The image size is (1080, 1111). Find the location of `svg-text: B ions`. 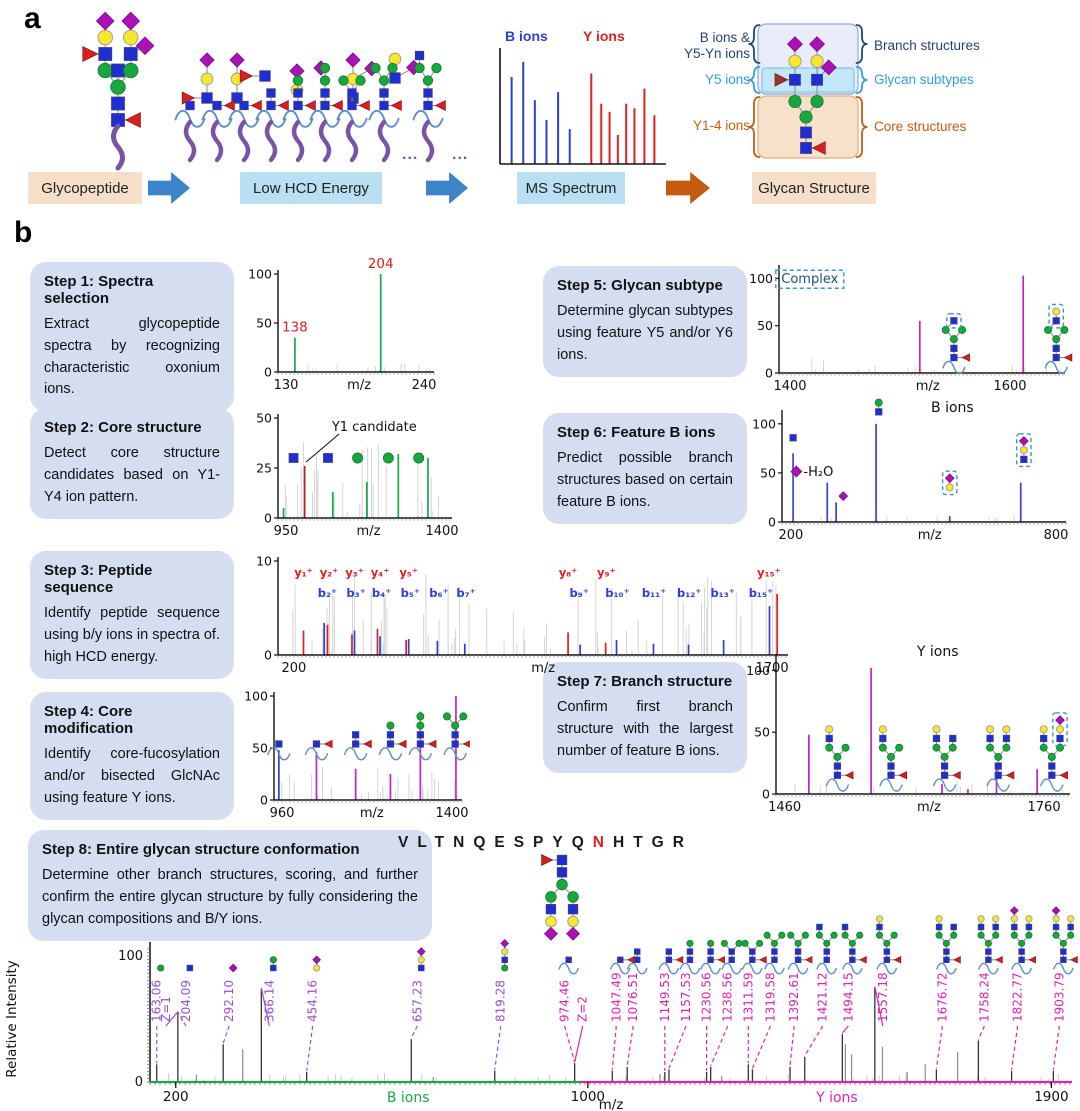

svg-text: B ions is located at coordinates (952, 408).